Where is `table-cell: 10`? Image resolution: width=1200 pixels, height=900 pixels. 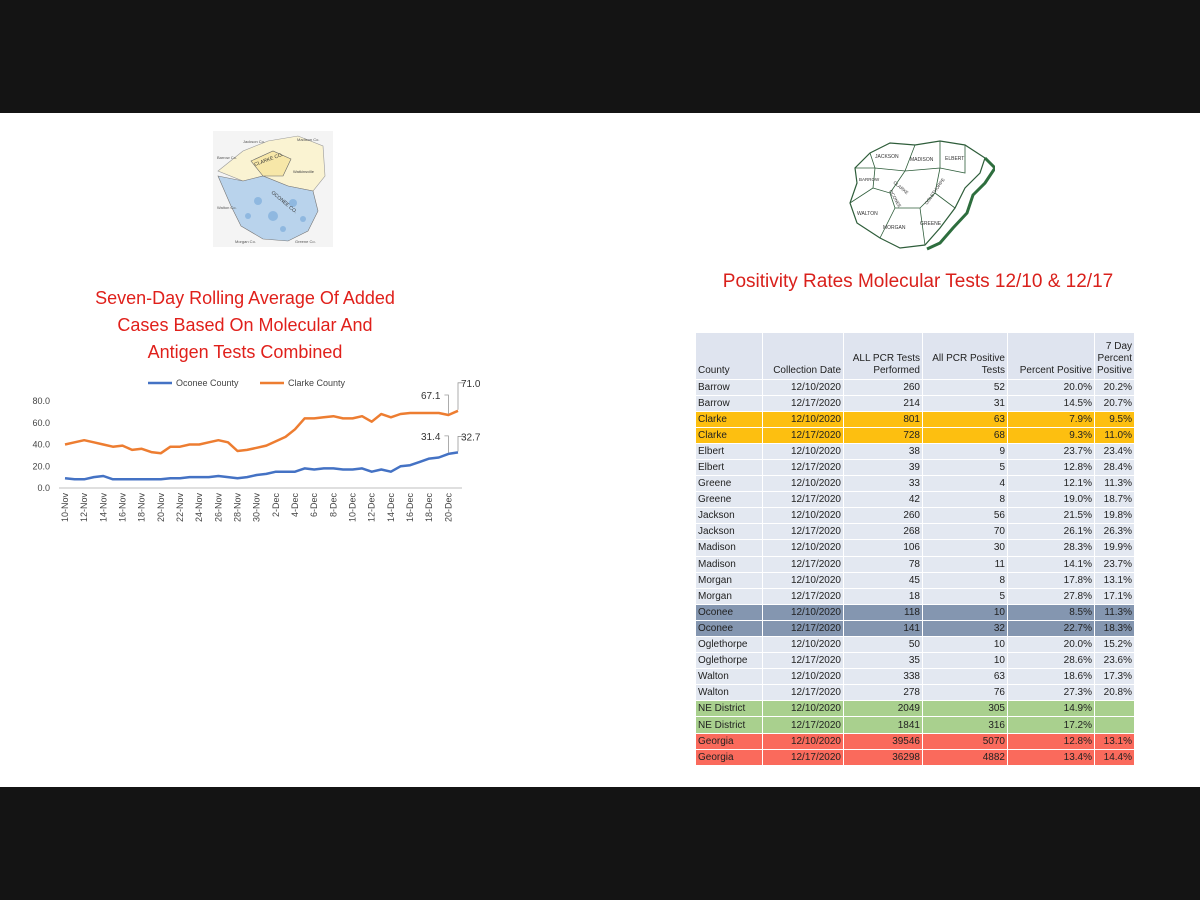 table-cell: 10 is located at coordinates (965, 645).